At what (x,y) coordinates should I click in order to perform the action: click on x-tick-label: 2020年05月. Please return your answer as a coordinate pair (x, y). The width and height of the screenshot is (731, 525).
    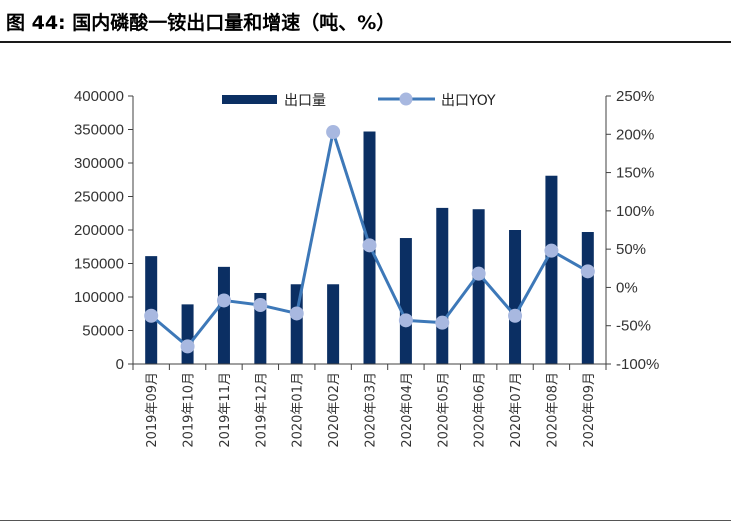
    Looking at the image, I should click on (443, 410).